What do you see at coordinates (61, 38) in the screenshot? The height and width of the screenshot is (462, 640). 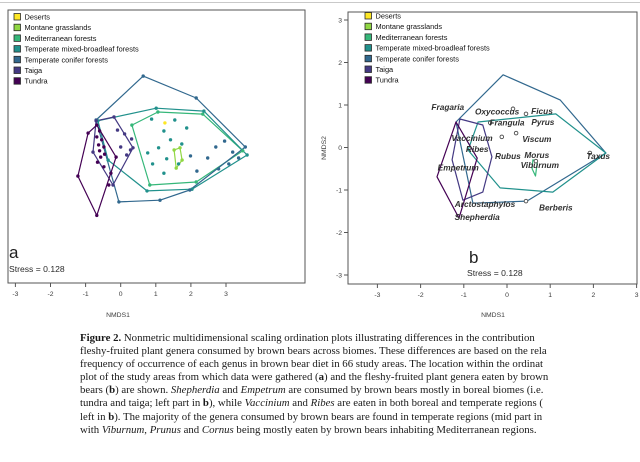 I see `legend-label: Mediterranean forests` at bounding box center [61, 38].